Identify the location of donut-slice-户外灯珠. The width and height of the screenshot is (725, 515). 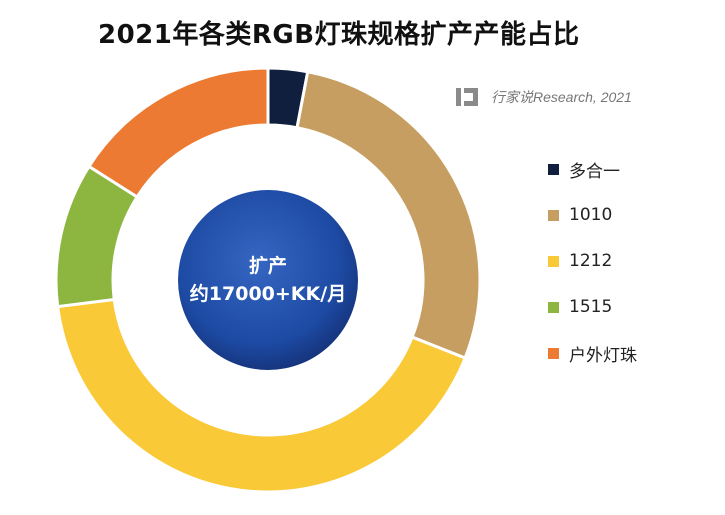
(178, 133).